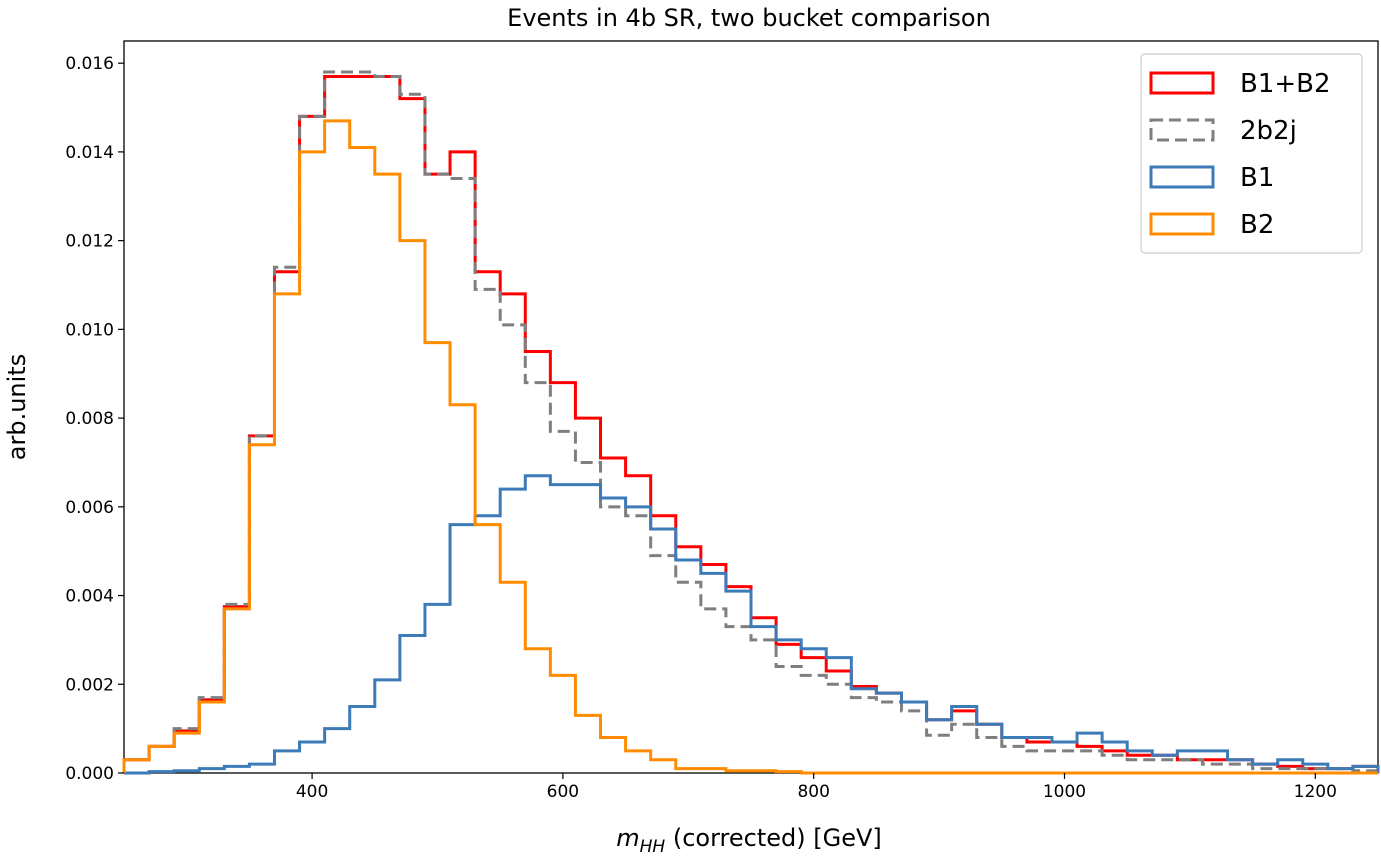  What do you see at coordinates (1315, 792) in the screenshot?
I see `x-tick-label: 1200` at bounding box center [1315, 792].